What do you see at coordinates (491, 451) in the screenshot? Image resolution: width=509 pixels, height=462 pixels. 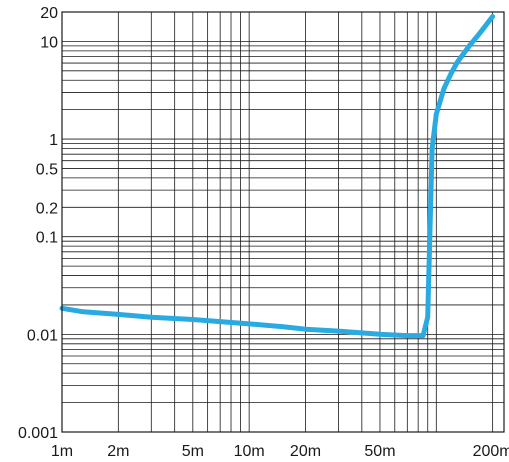 I see `x-tick-label: 200m` at bounding box center [491, 451].